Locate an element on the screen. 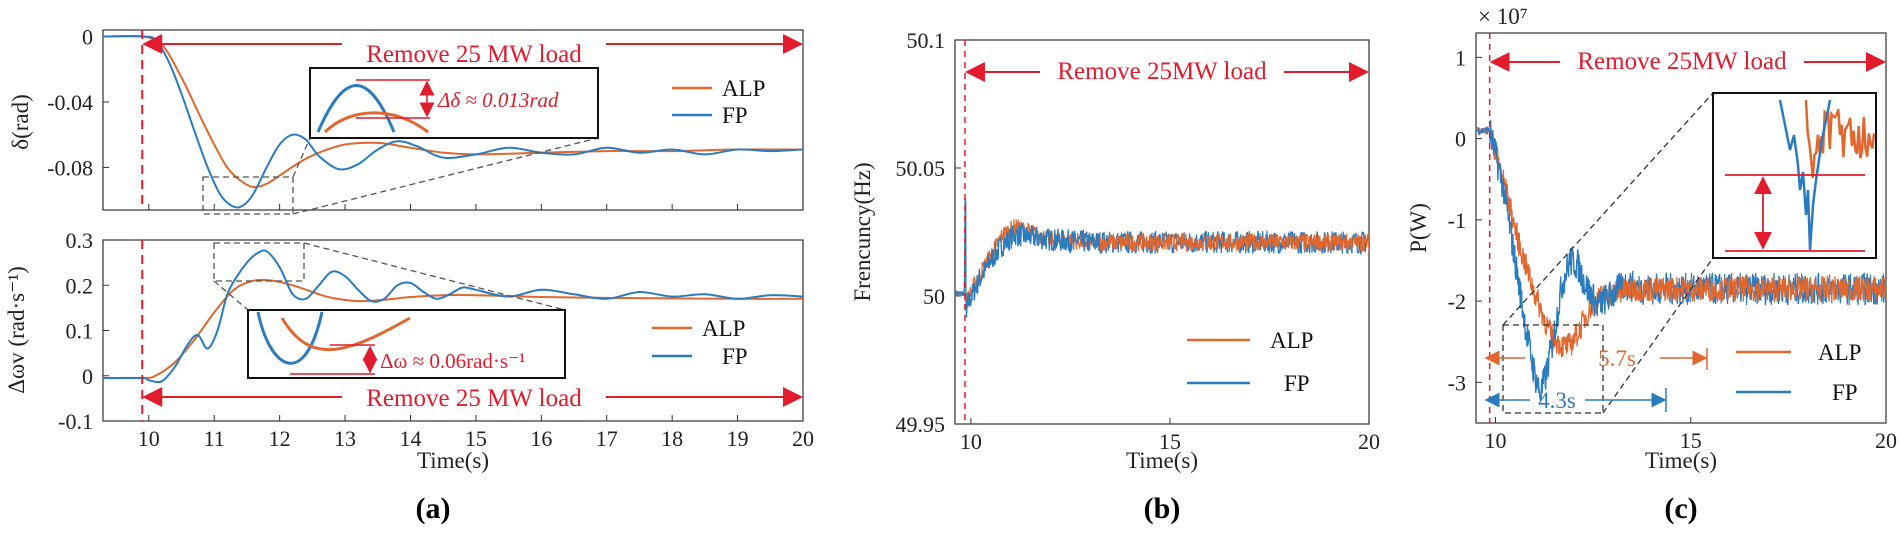  chart-a-bottom-inset-text: Δω ≈ 0.06rad·s⁻¹ is located at coordinates (452, 361).